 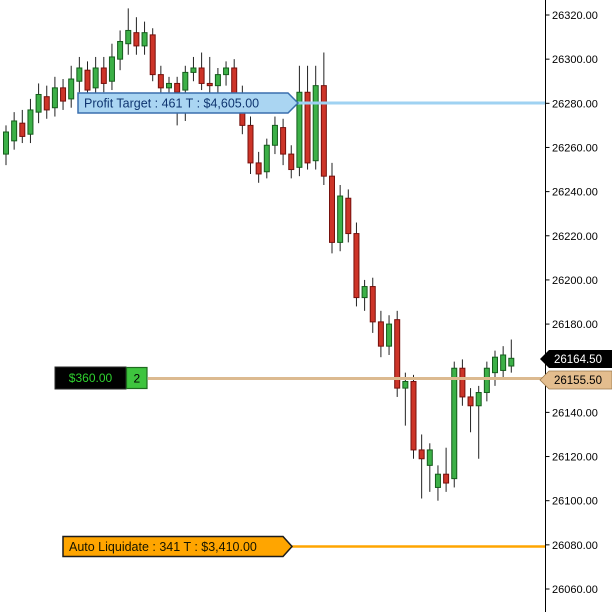 I want to click on price-axis-label: 26260.00, so click(x=575, y=148).